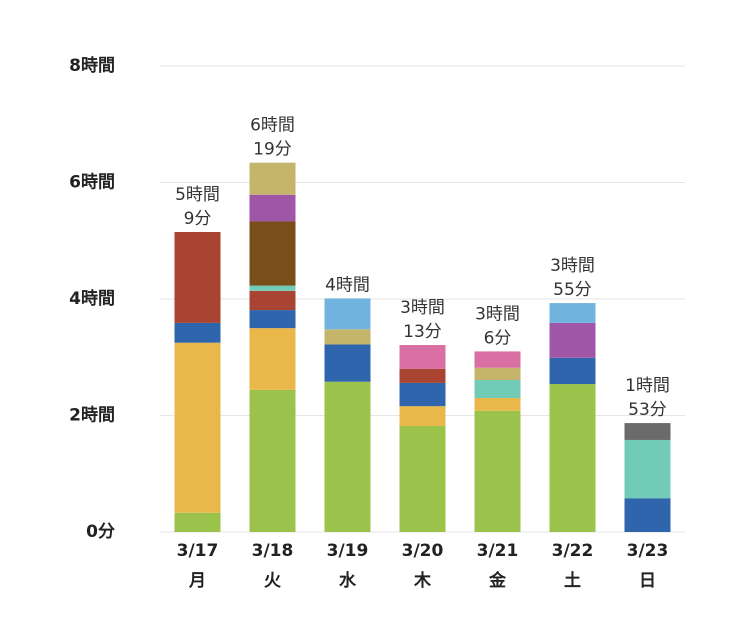  What do you see at coordinates (92, 298) in the screenshot?
I see `y-tick-label: 4時間` at bounding box center [92, 298].